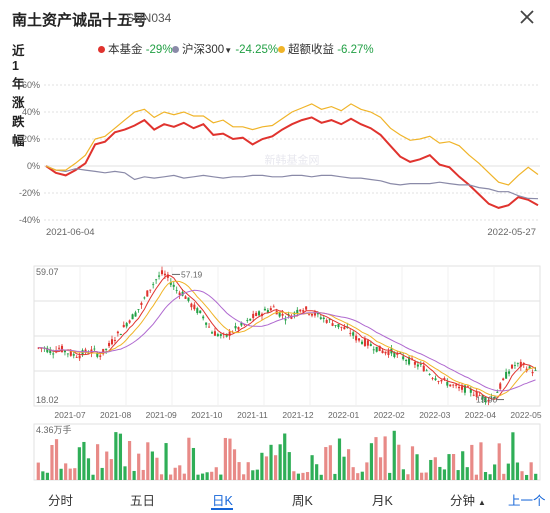 The image size is (550, 513). What do you see at coordinates (487, 400) in the screenshot?
I see `kline-trough-label: 19.90` at bounding box center [487, 400].